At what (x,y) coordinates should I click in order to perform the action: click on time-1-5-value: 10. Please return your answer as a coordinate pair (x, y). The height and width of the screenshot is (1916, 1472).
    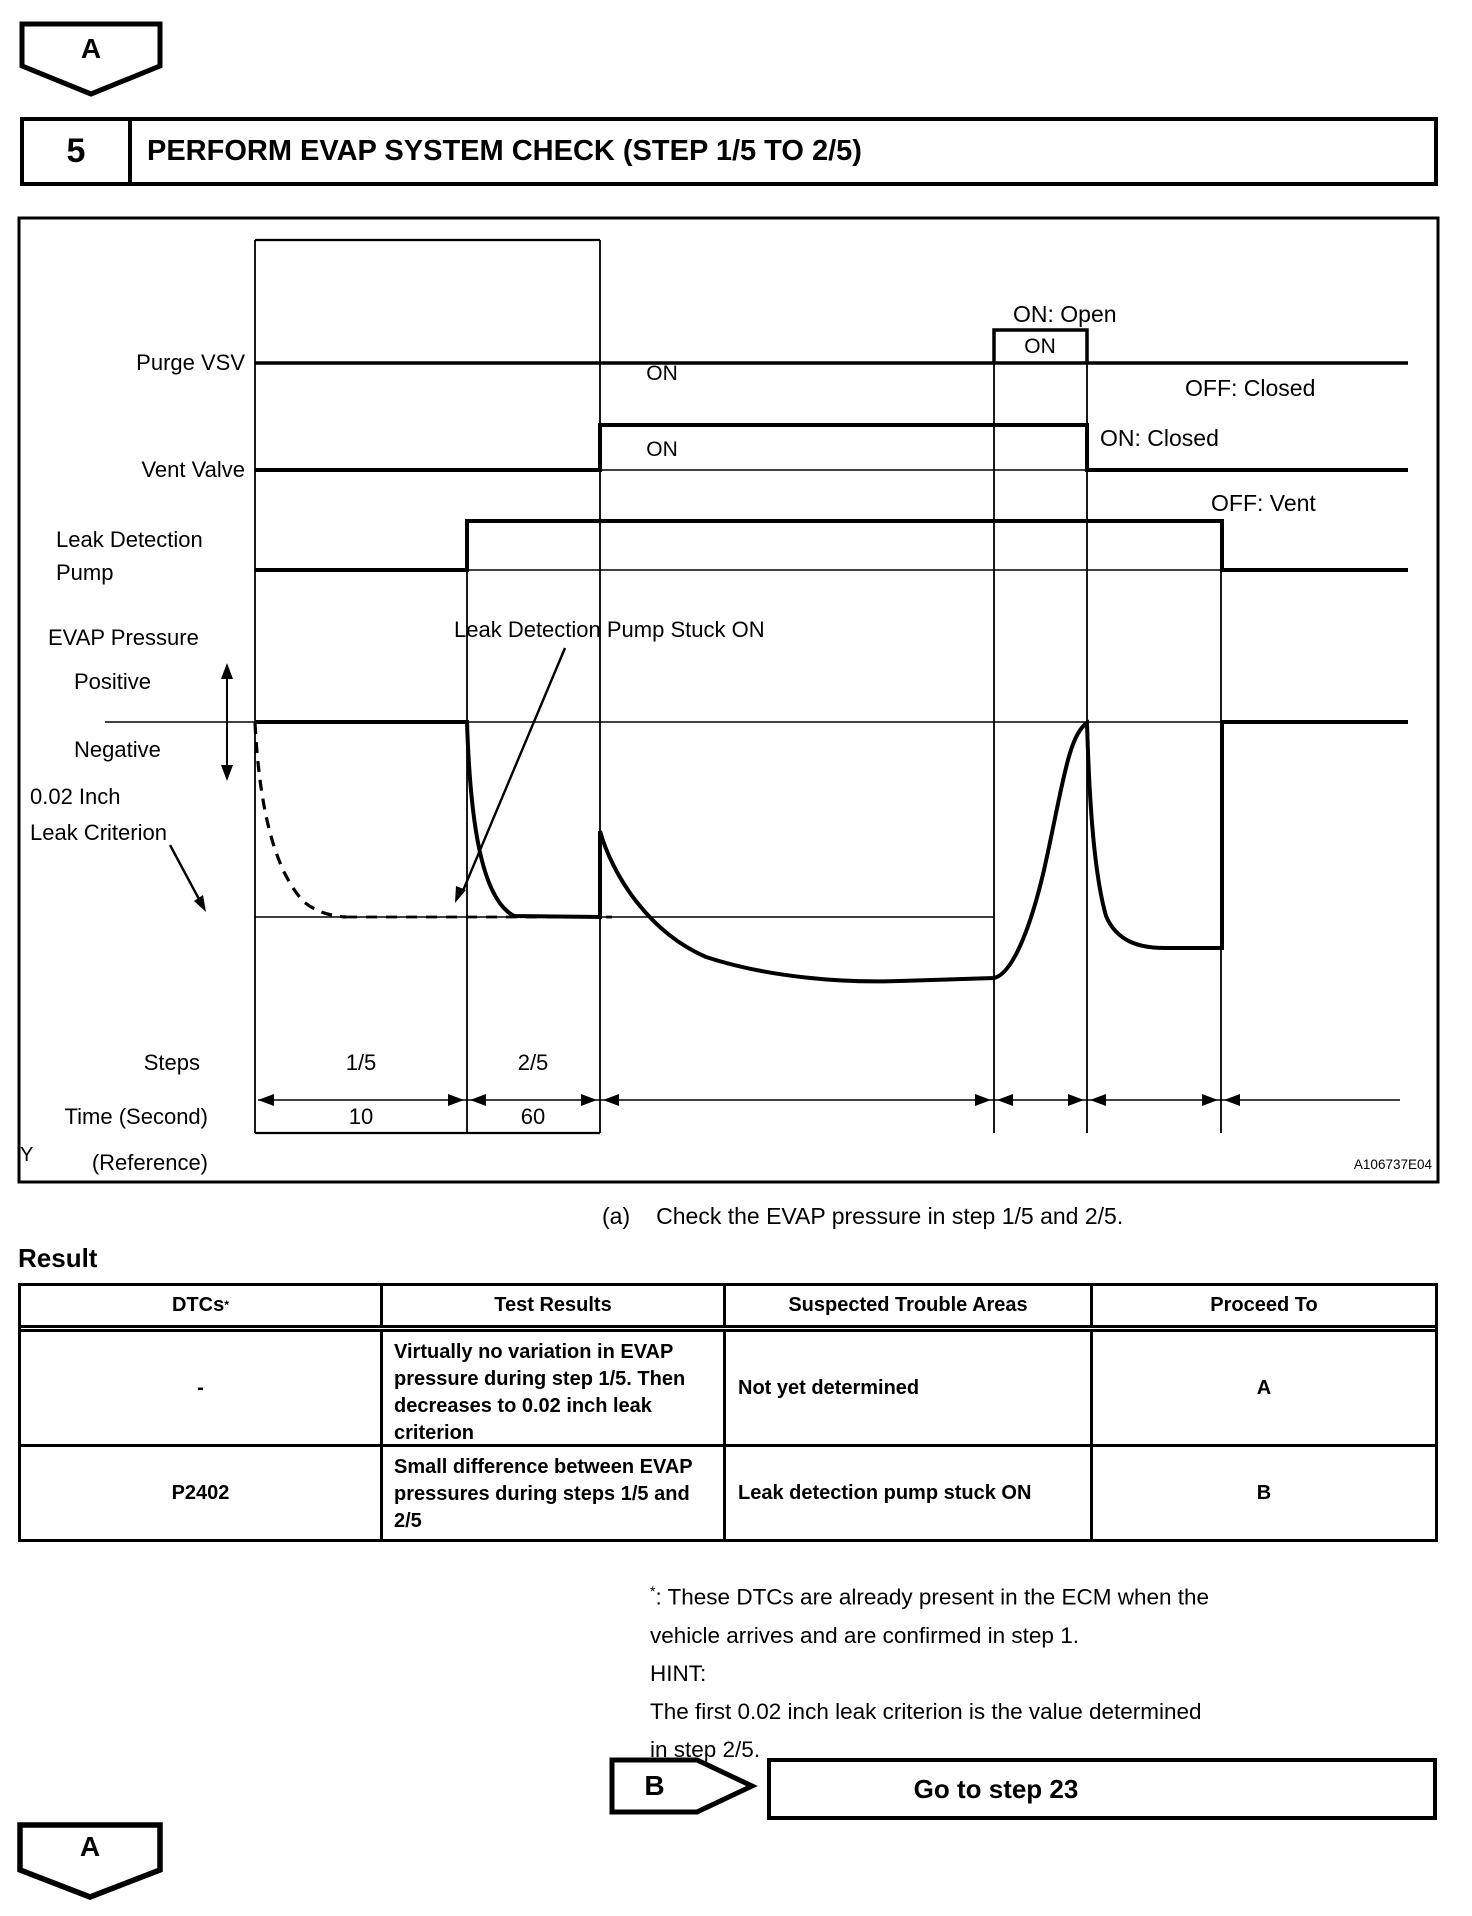
    Looking at the image, I should click on (361, 1116).